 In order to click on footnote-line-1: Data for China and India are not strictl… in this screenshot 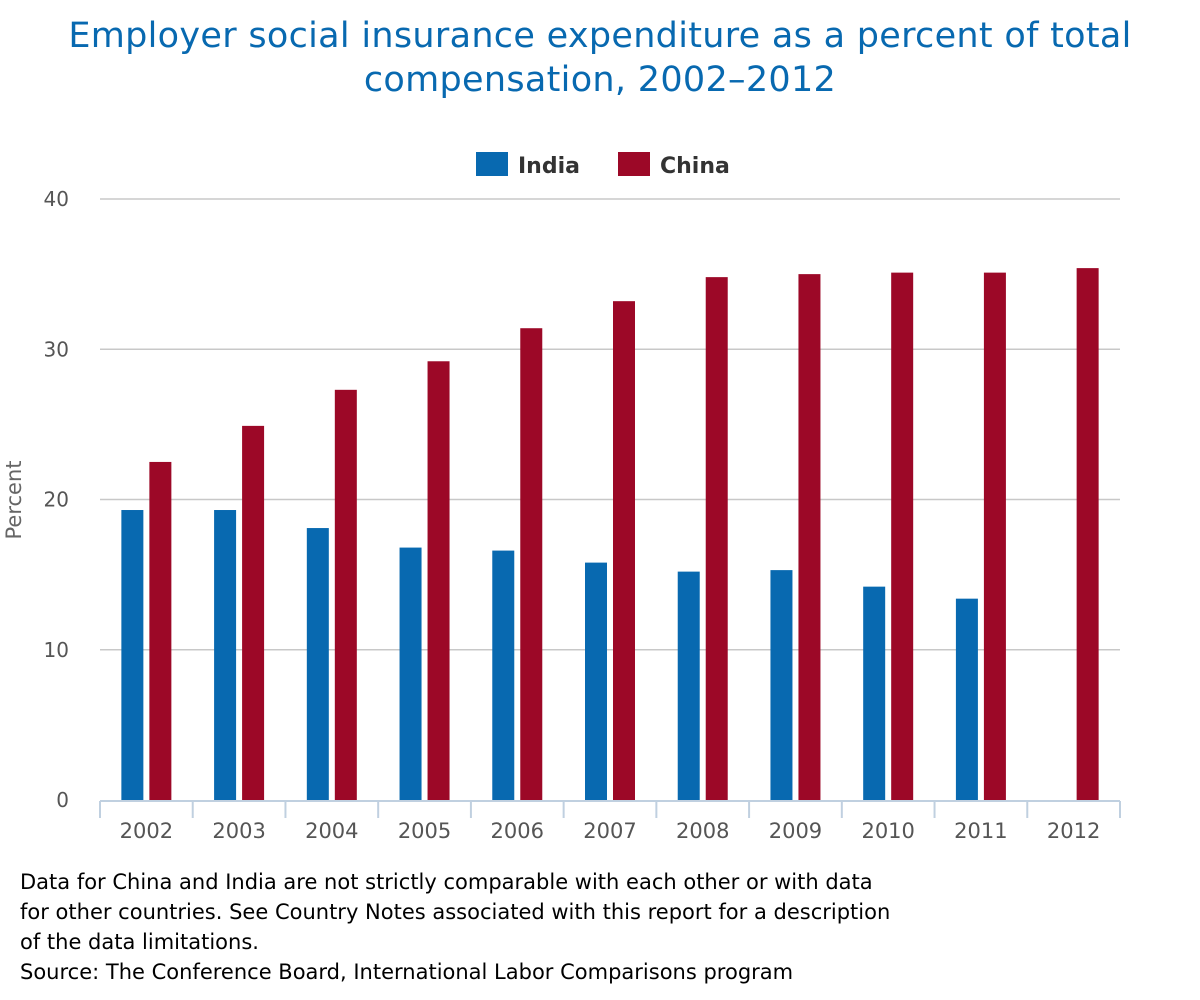, I will do `click(446, 882)`.